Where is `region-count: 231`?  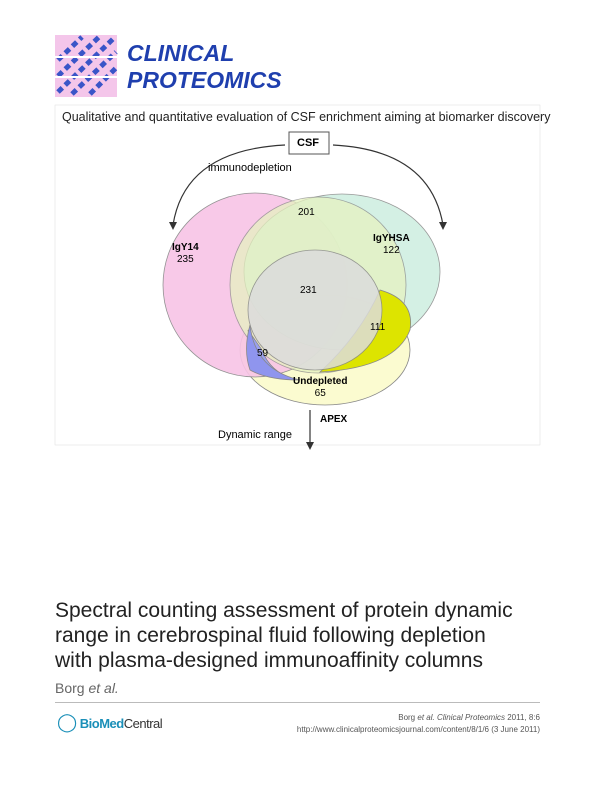 region-count: 231 is located at coordinates (308, 290).